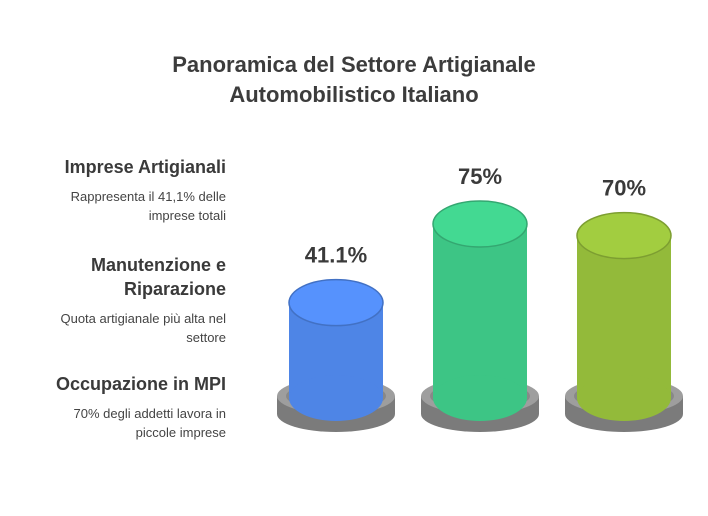  What do you see at coordinates (480, 176) in the screenshot?
I see `value-label: 75%` at bounding box center [480, 176].